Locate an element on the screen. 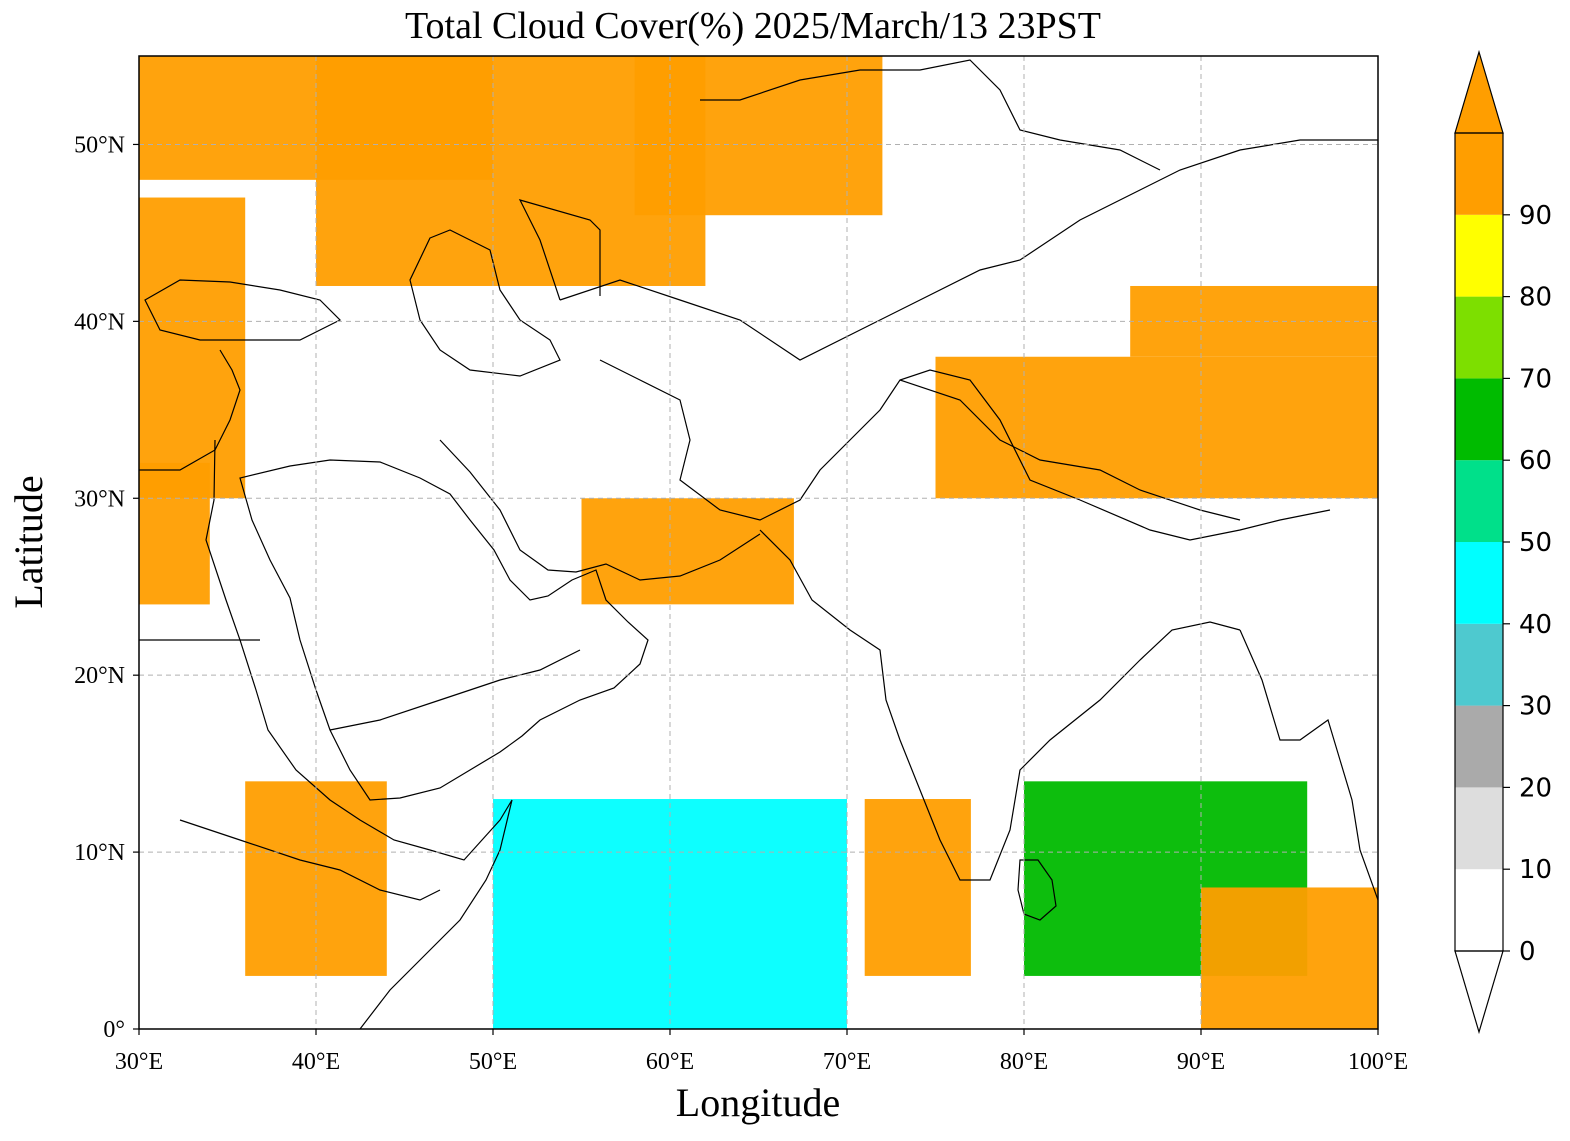 The height and width of the screenshot is (1141, 1570). colorbar-tick-label: 10 is located at coordinates (1535, 870).